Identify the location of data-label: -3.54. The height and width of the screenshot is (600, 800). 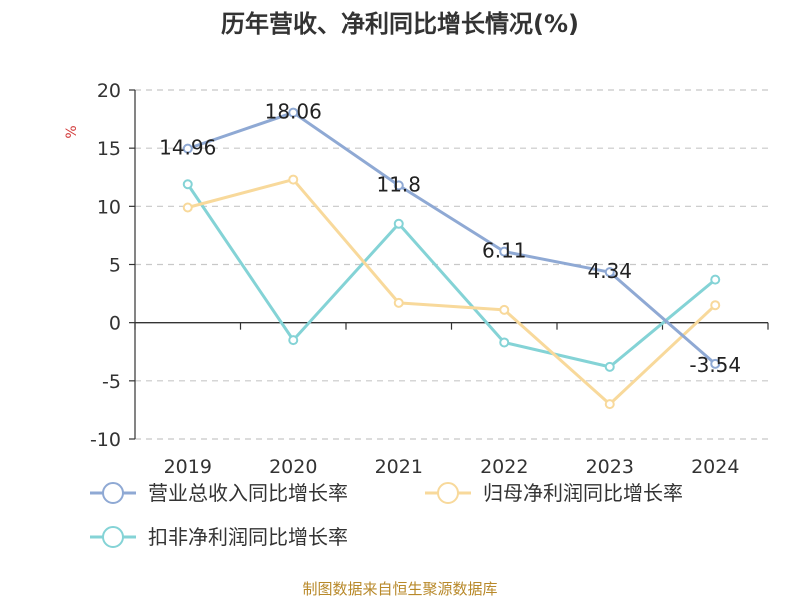
(715, 365).